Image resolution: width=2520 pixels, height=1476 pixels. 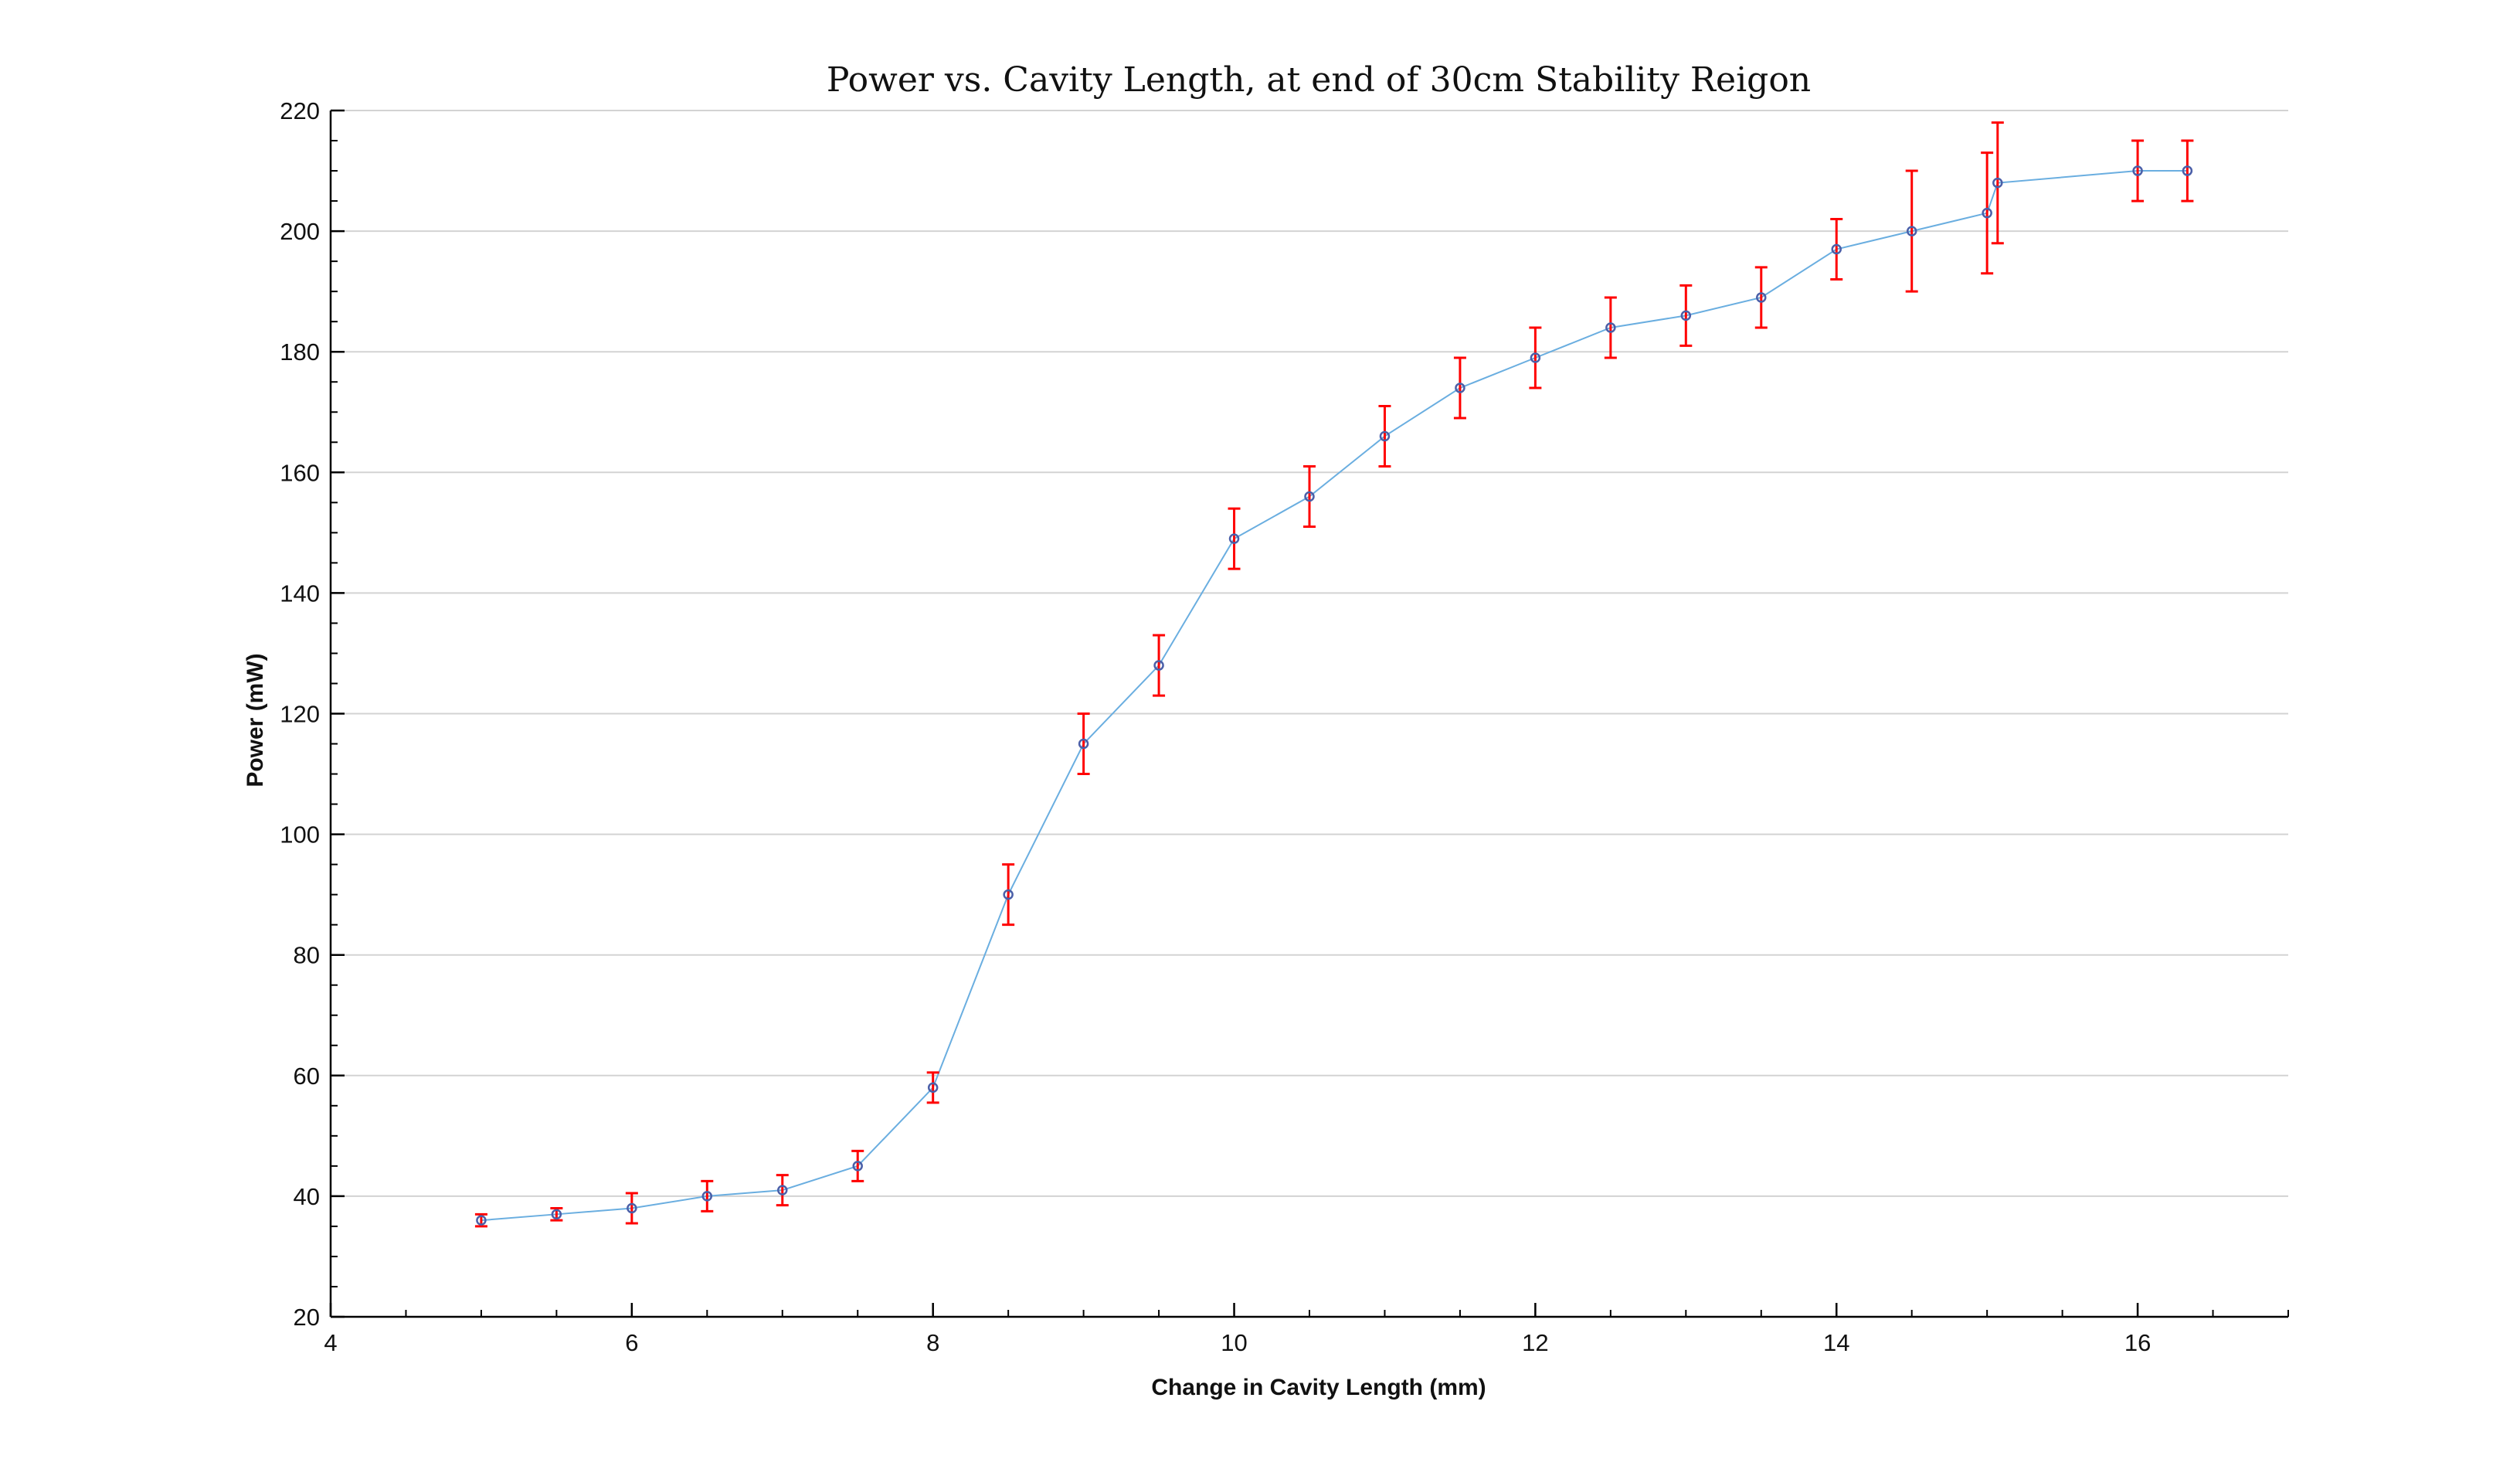 I want to click on x-tick-label: 10, so click(x=1234, y=1342).